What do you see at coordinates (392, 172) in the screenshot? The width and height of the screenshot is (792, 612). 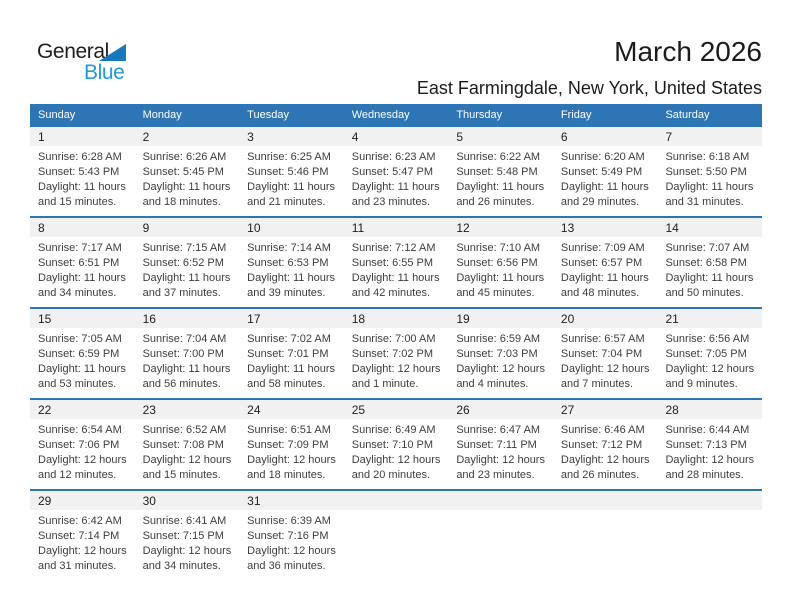 I see `sunset-text: Sunset: 5:47 PM` at bounding box center [392, 172].